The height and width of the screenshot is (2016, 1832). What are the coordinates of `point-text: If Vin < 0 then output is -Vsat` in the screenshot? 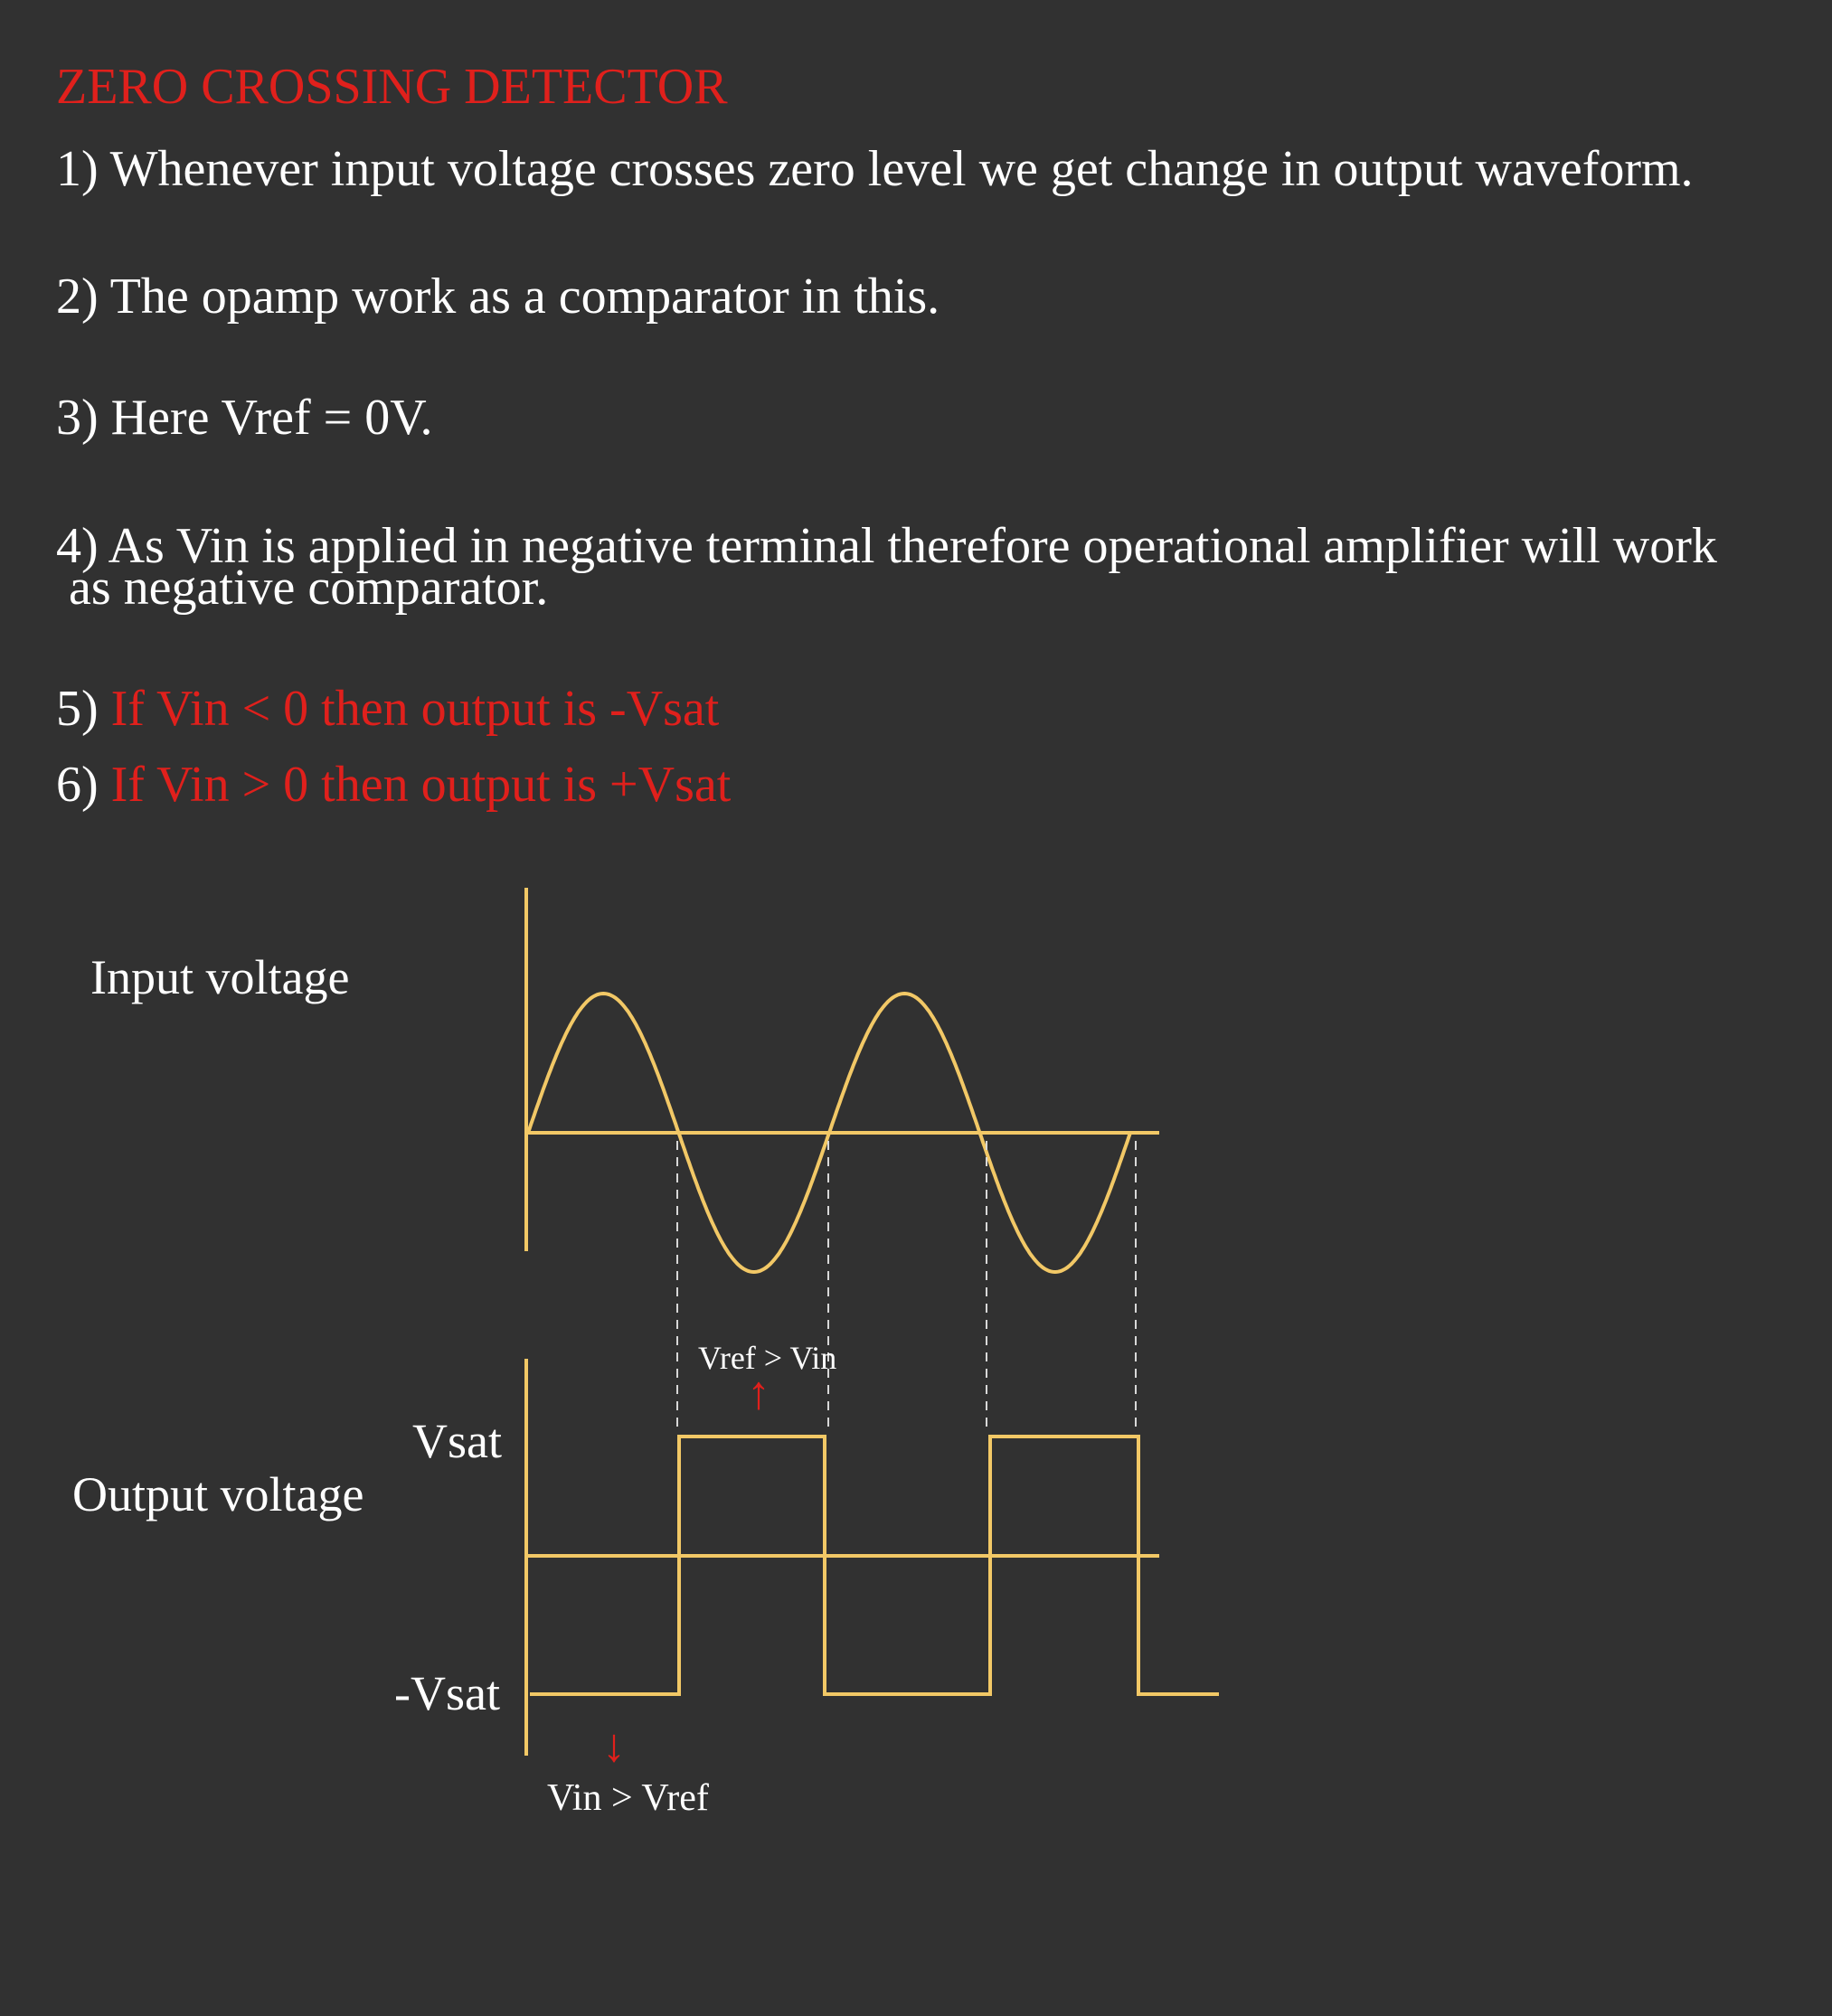 It's located at (415, 709).